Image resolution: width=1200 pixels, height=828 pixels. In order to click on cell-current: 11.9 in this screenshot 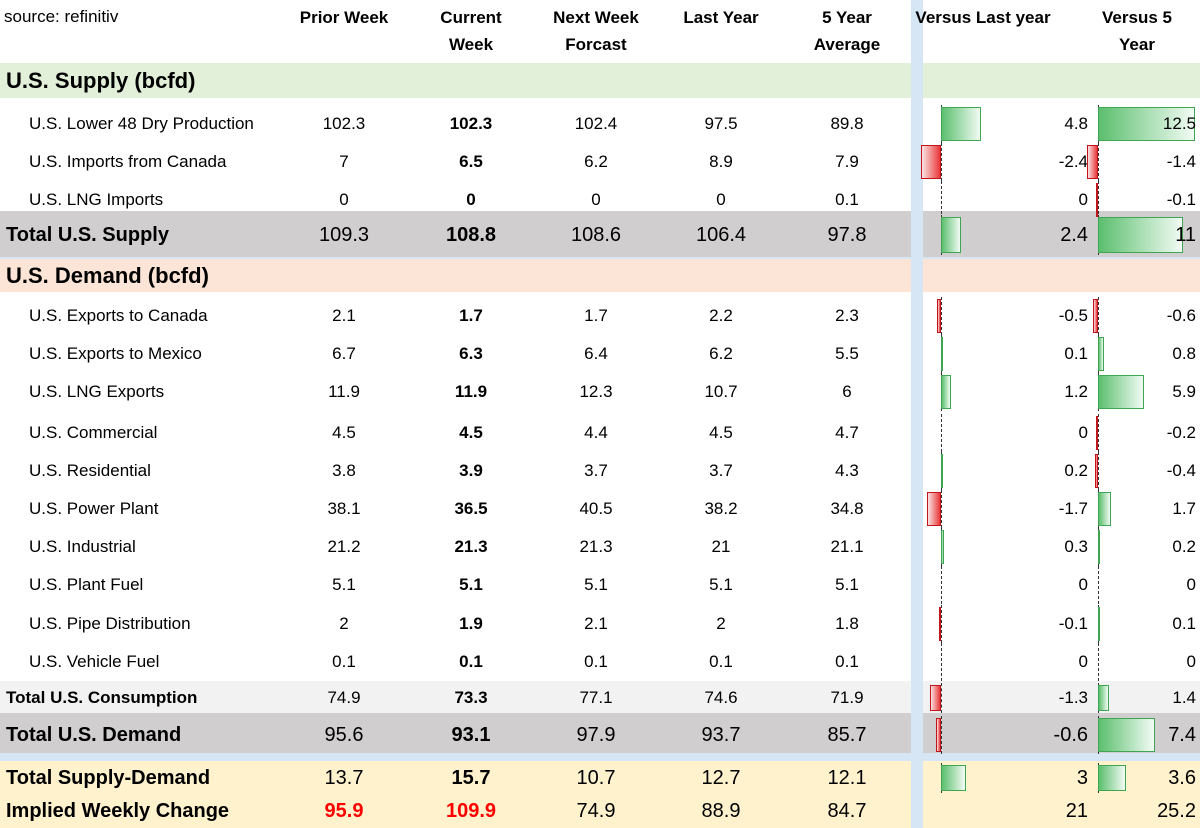, I will do `click(471, 391)`.